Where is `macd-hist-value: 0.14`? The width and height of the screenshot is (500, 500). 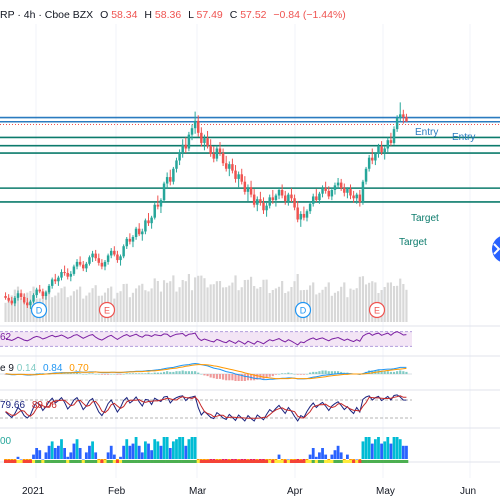
macd-hist-value: 0.14 is located at coordinates (27, 368).